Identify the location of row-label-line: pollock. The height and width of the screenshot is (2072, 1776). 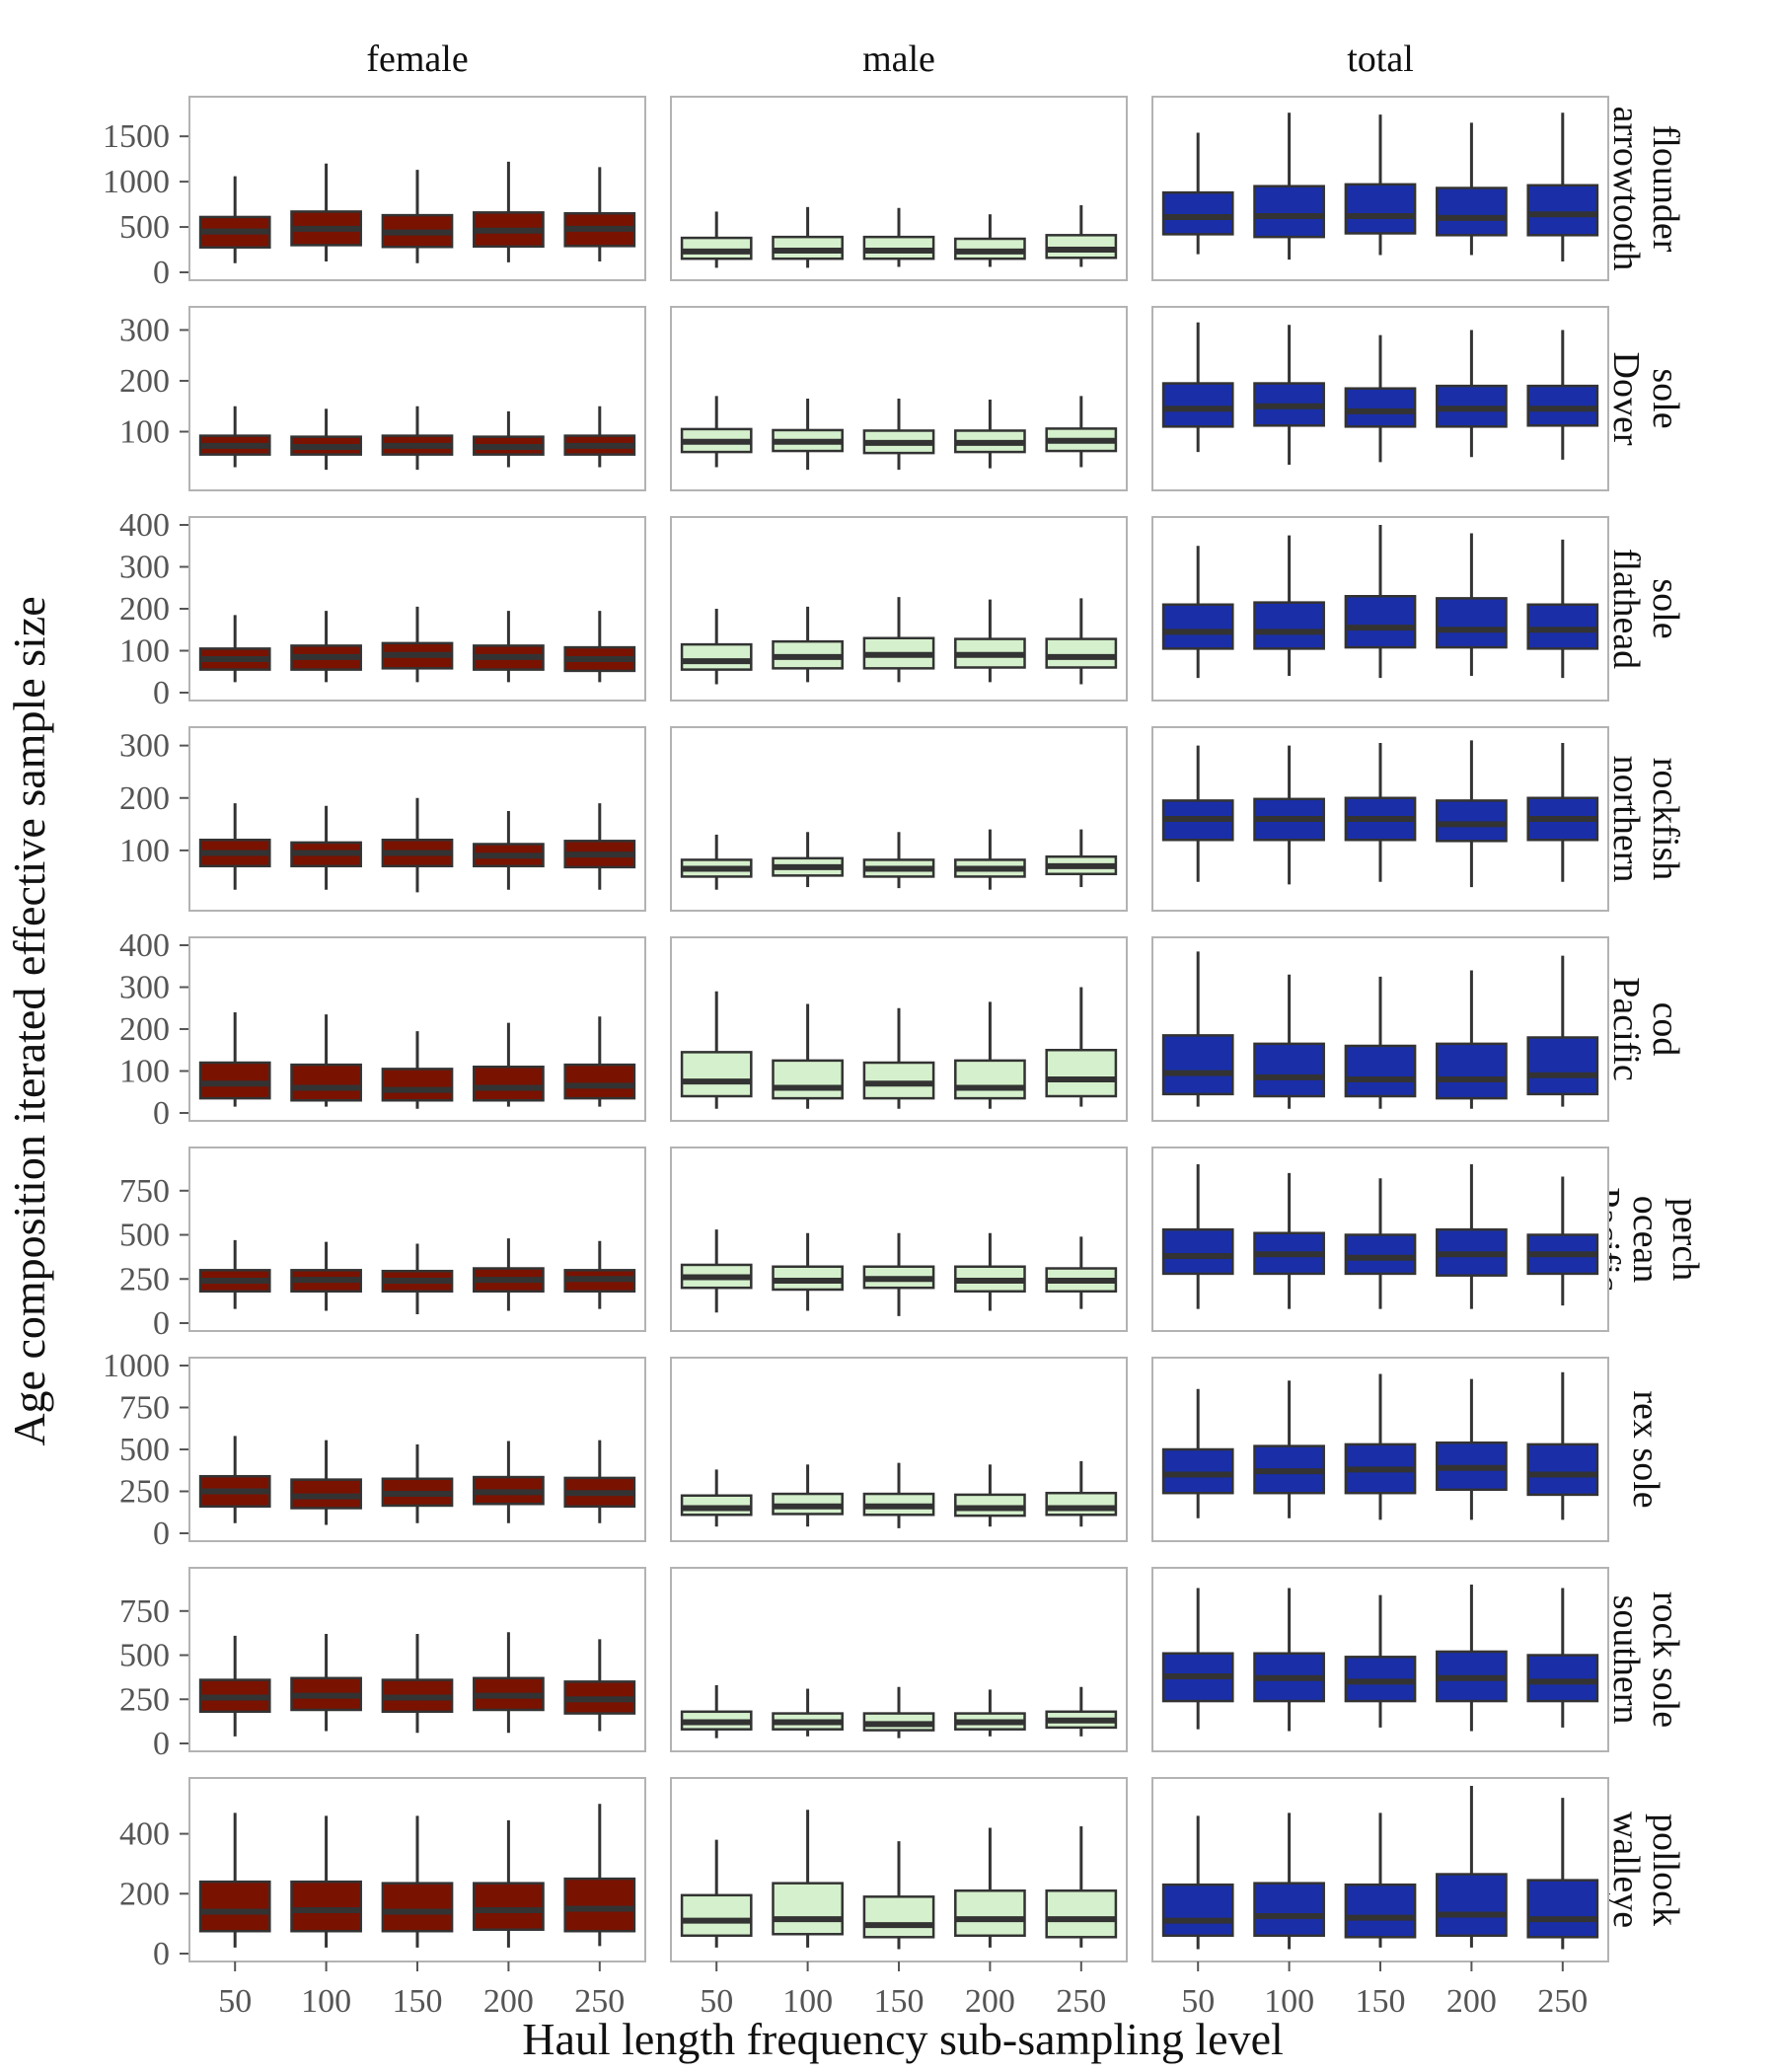
(1666, 1870).